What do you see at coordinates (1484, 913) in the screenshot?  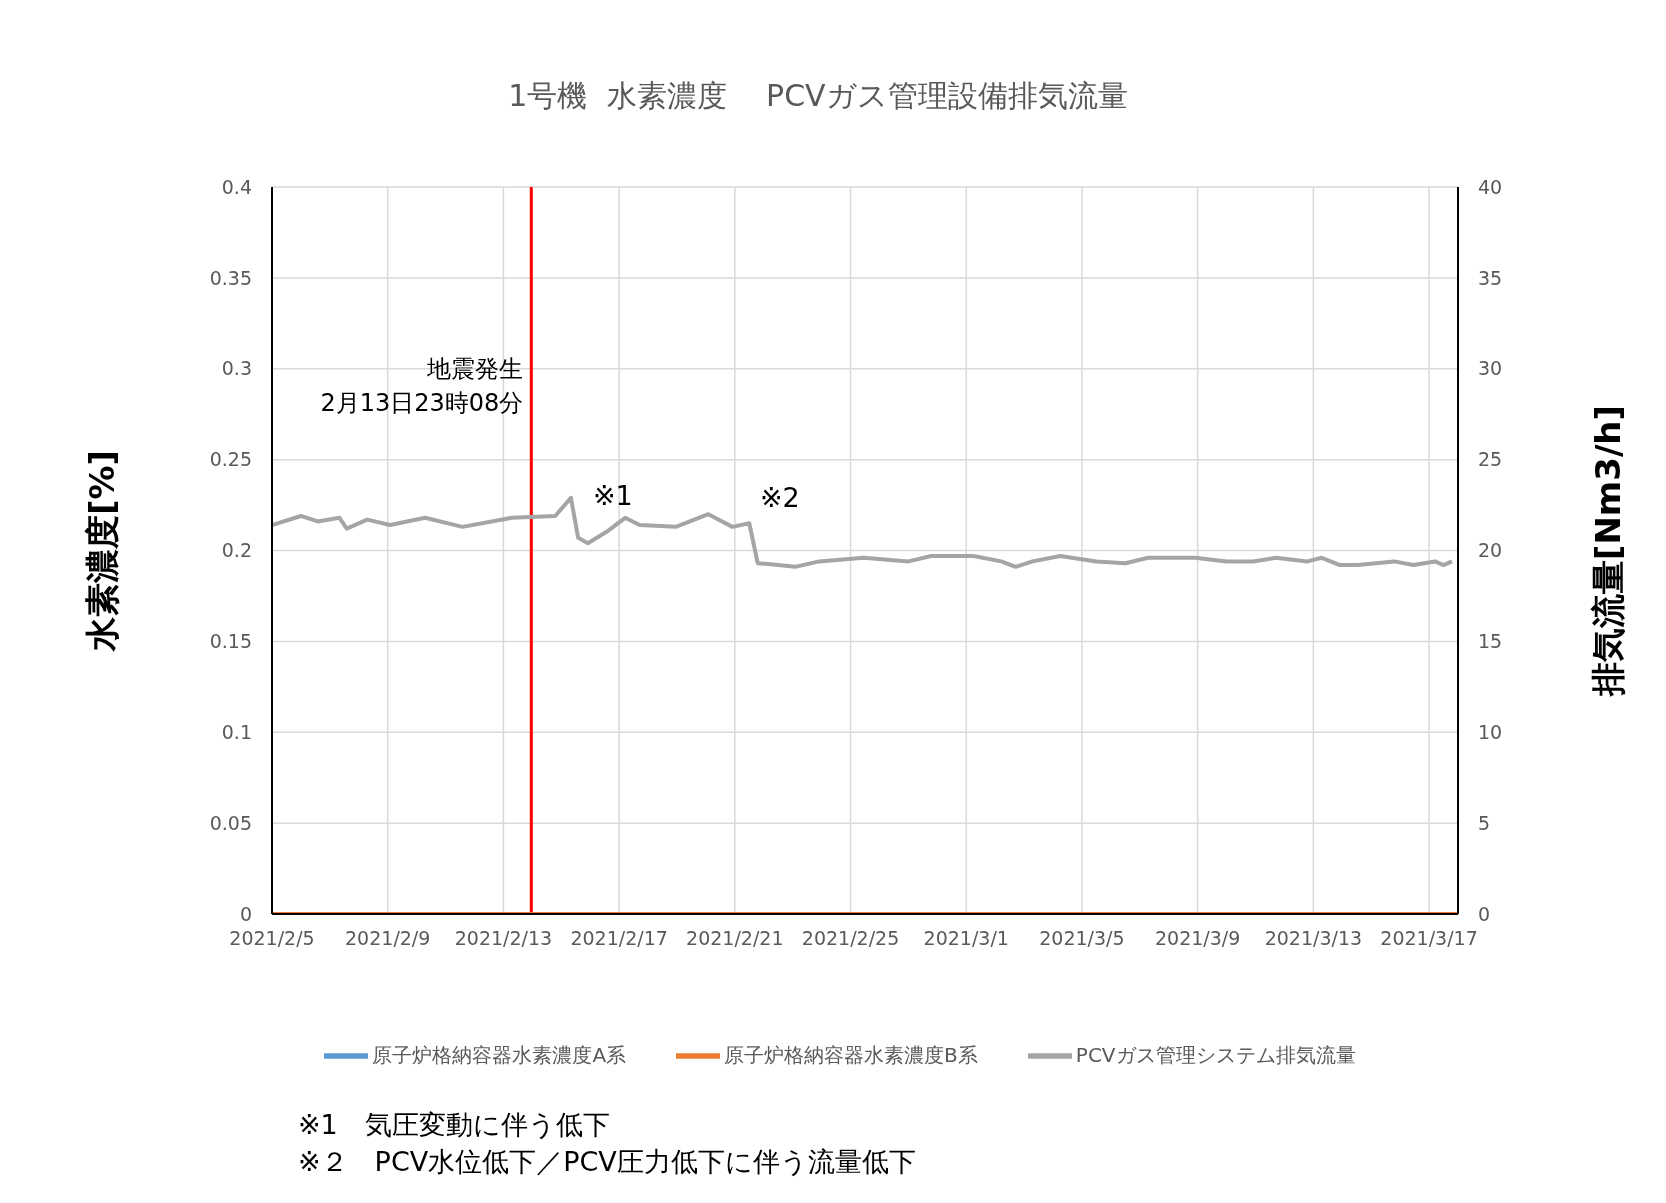 I see `y2-tick-label: 0` at bounding box center [1484, 913].